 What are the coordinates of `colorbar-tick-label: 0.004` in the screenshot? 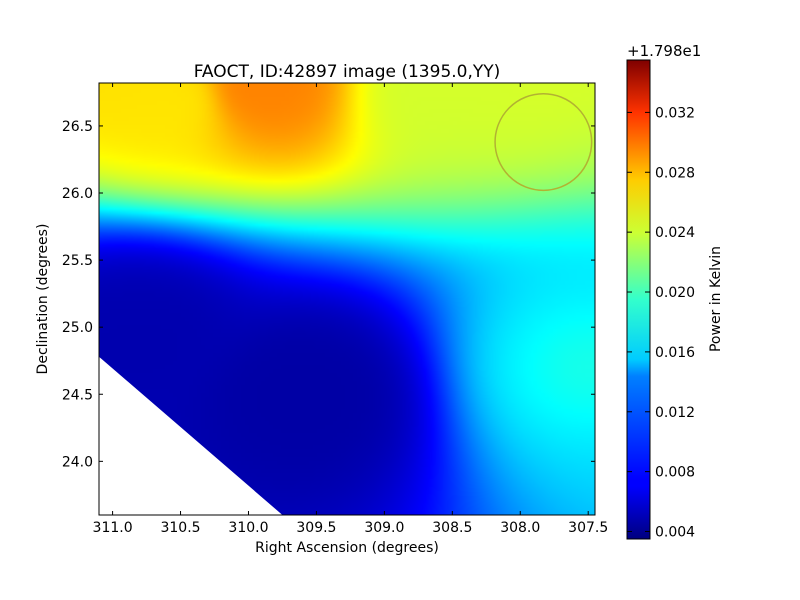 It's located at (675, 533).